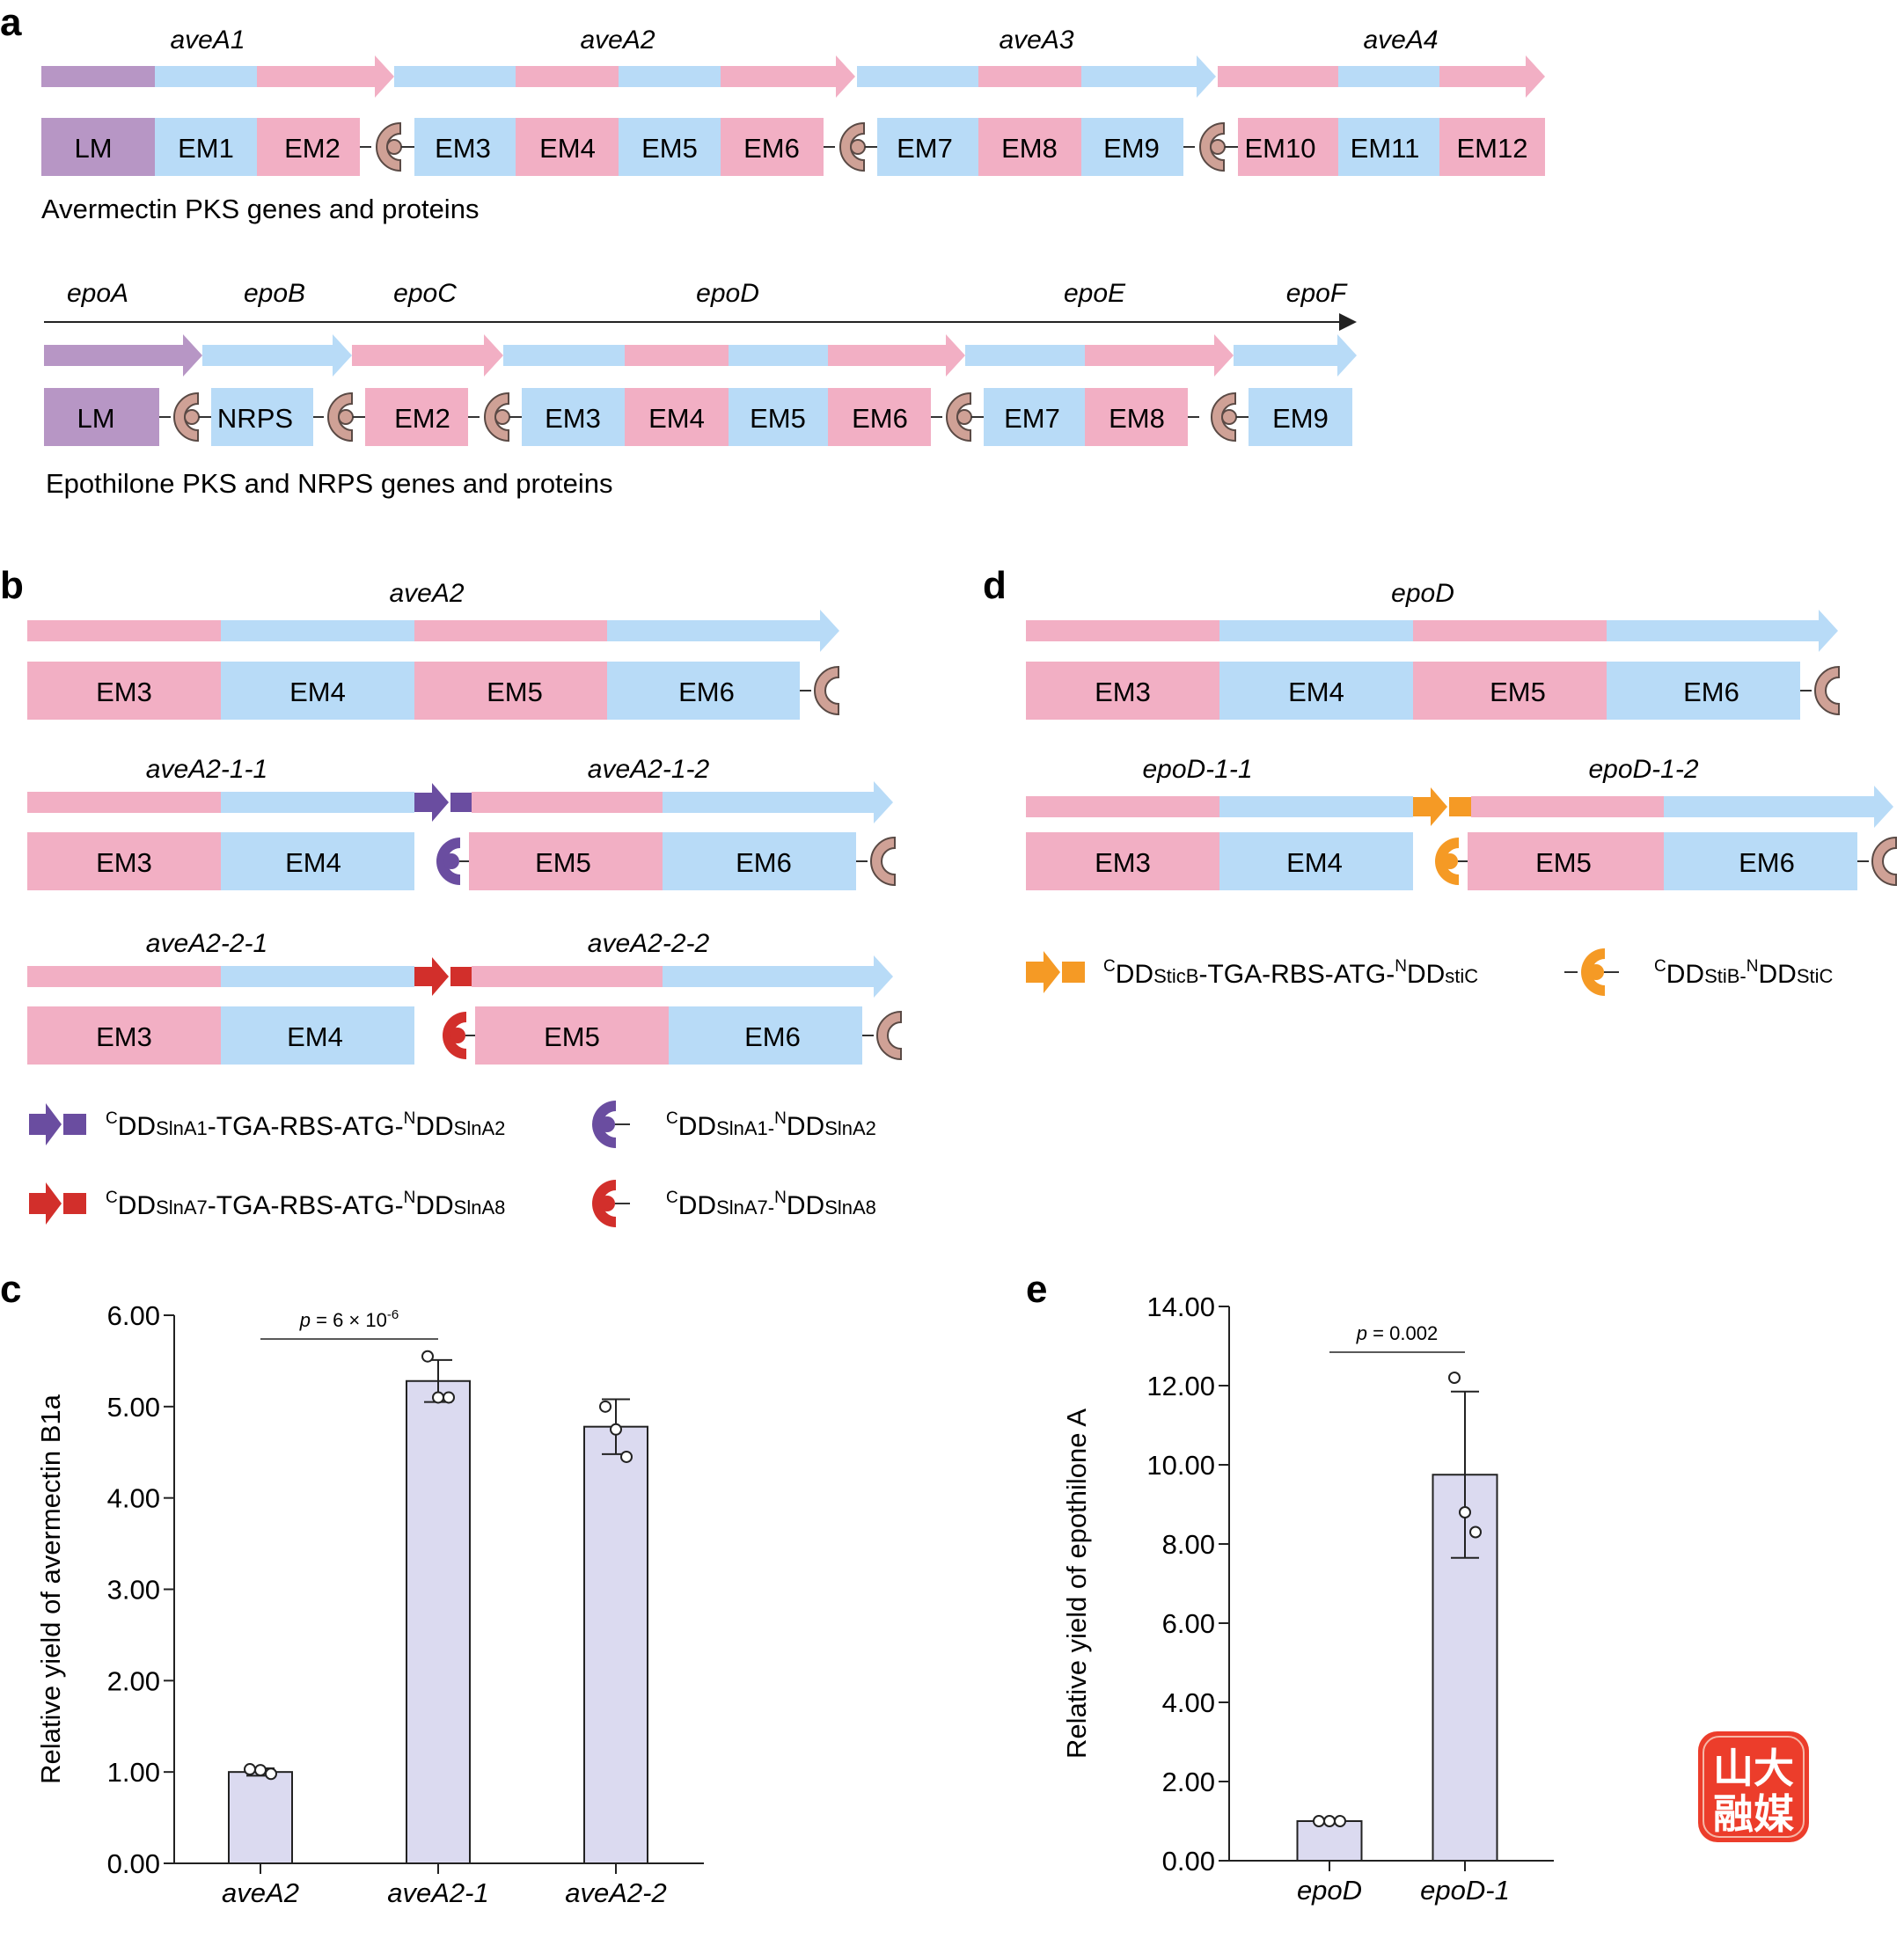 The width and height of the screenshot is (1904, 1939). I want to click on gene-label: aveA2-1-1, so click(206, 769).